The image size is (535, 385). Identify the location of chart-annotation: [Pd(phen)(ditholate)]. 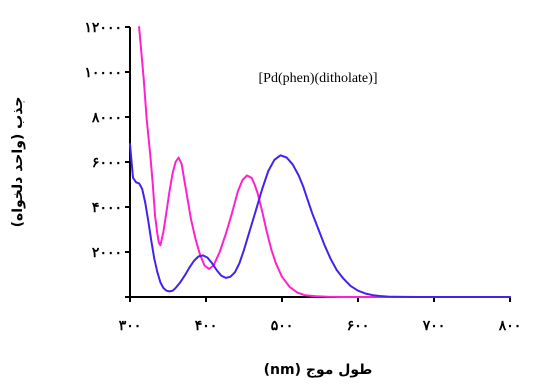
(318, 78).